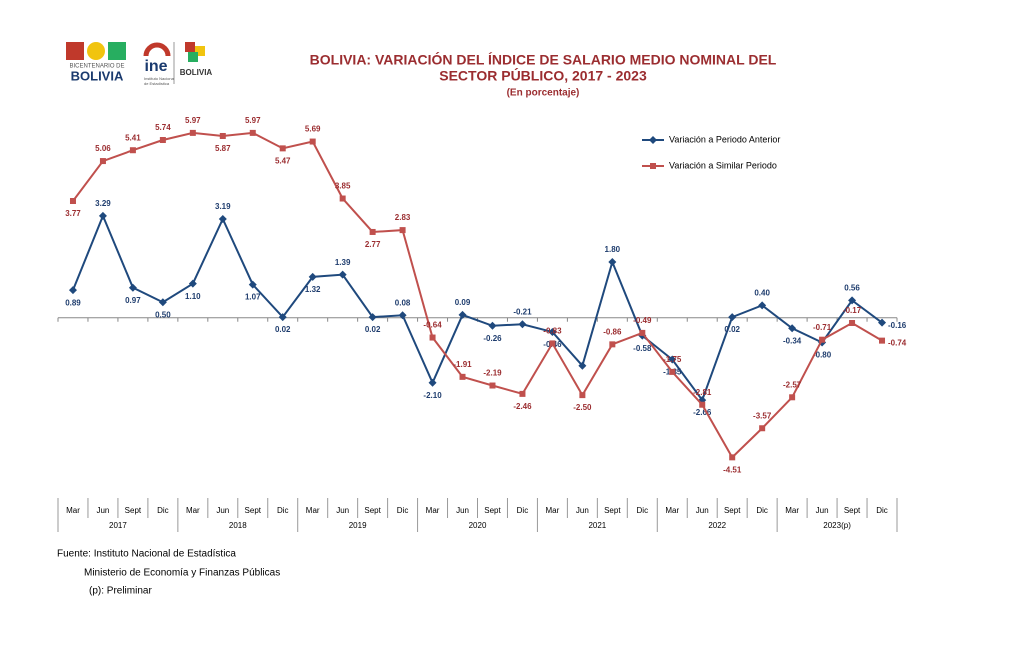  What do you see at coordinates (403, 302) in the screenshot?
I see `data-label: 0.08` at bounding box center [403, 302].